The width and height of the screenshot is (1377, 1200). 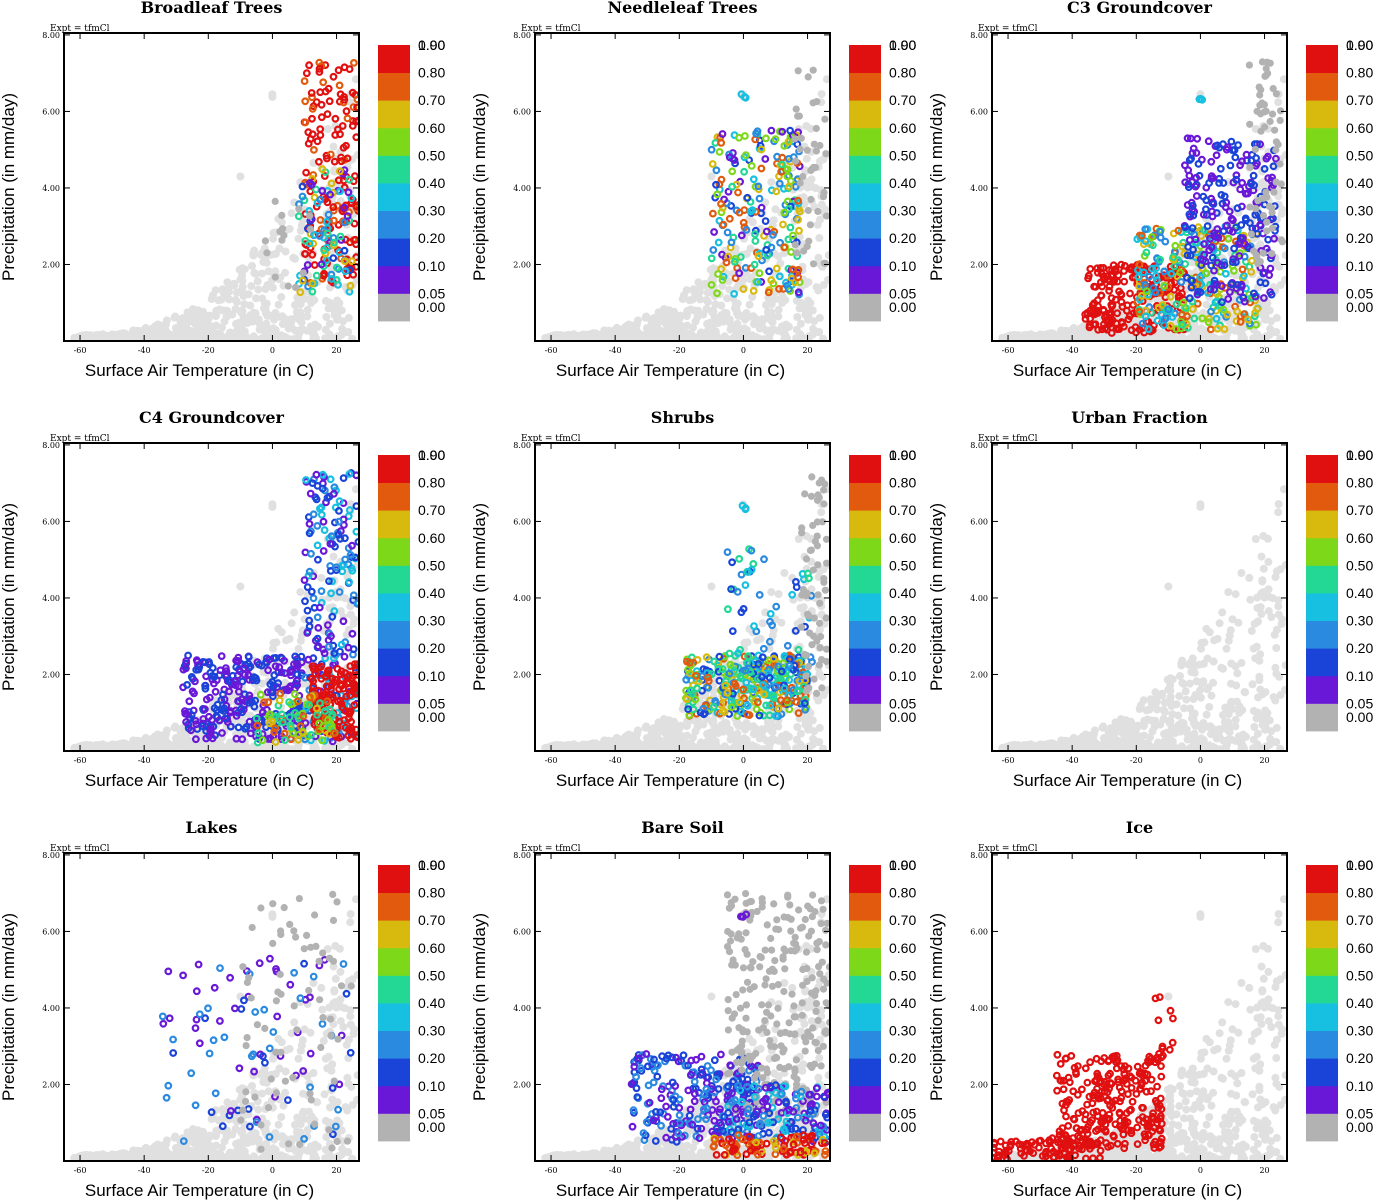 I want to click on colorbar-label: 0.05, so click(x=902, y=293).